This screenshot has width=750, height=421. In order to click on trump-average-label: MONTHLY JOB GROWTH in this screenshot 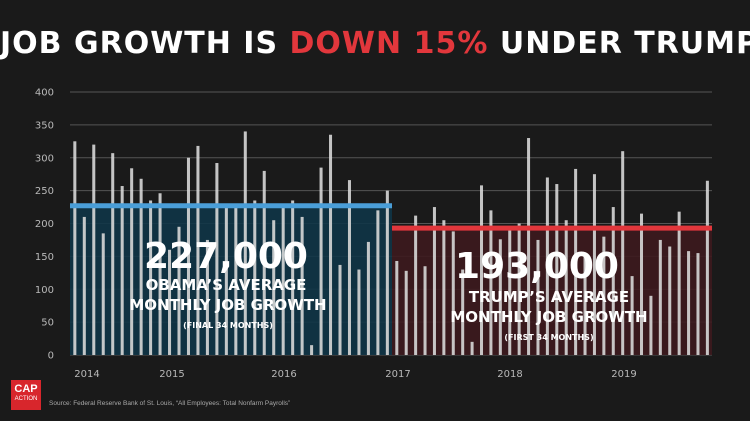, I will do `click(548, 317)`.